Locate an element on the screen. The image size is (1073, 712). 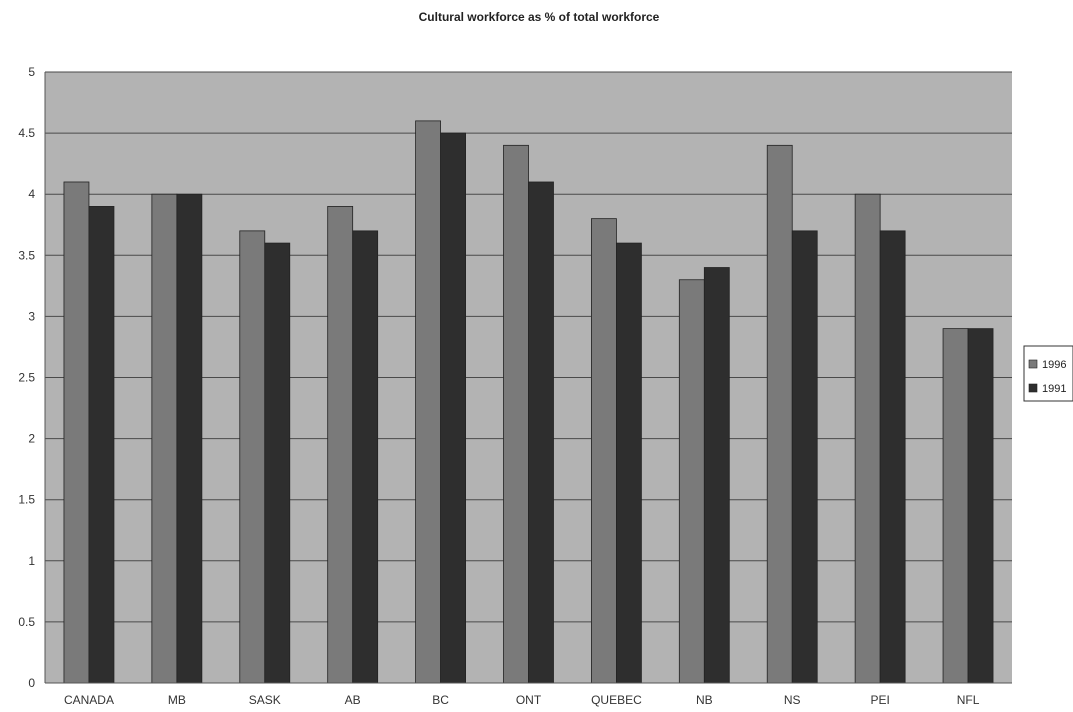
y-tick-label: 1.5 is located at coordinates (26, 500).